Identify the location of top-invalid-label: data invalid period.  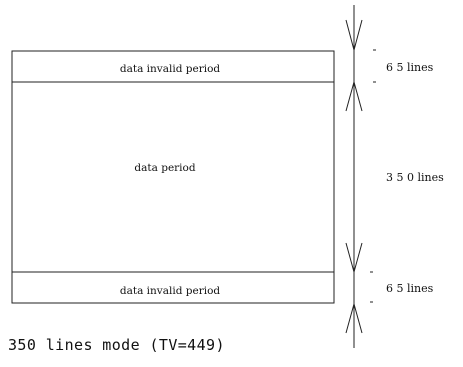
(170, 69).